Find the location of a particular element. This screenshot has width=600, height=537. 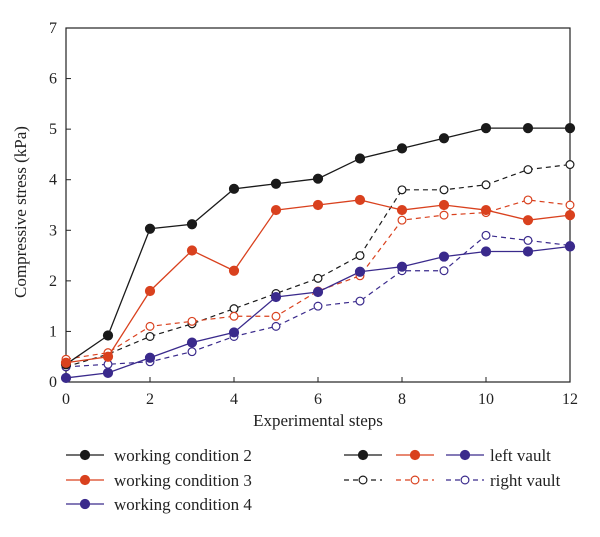

legend-label: right vault is located at coordinates (525, 480).